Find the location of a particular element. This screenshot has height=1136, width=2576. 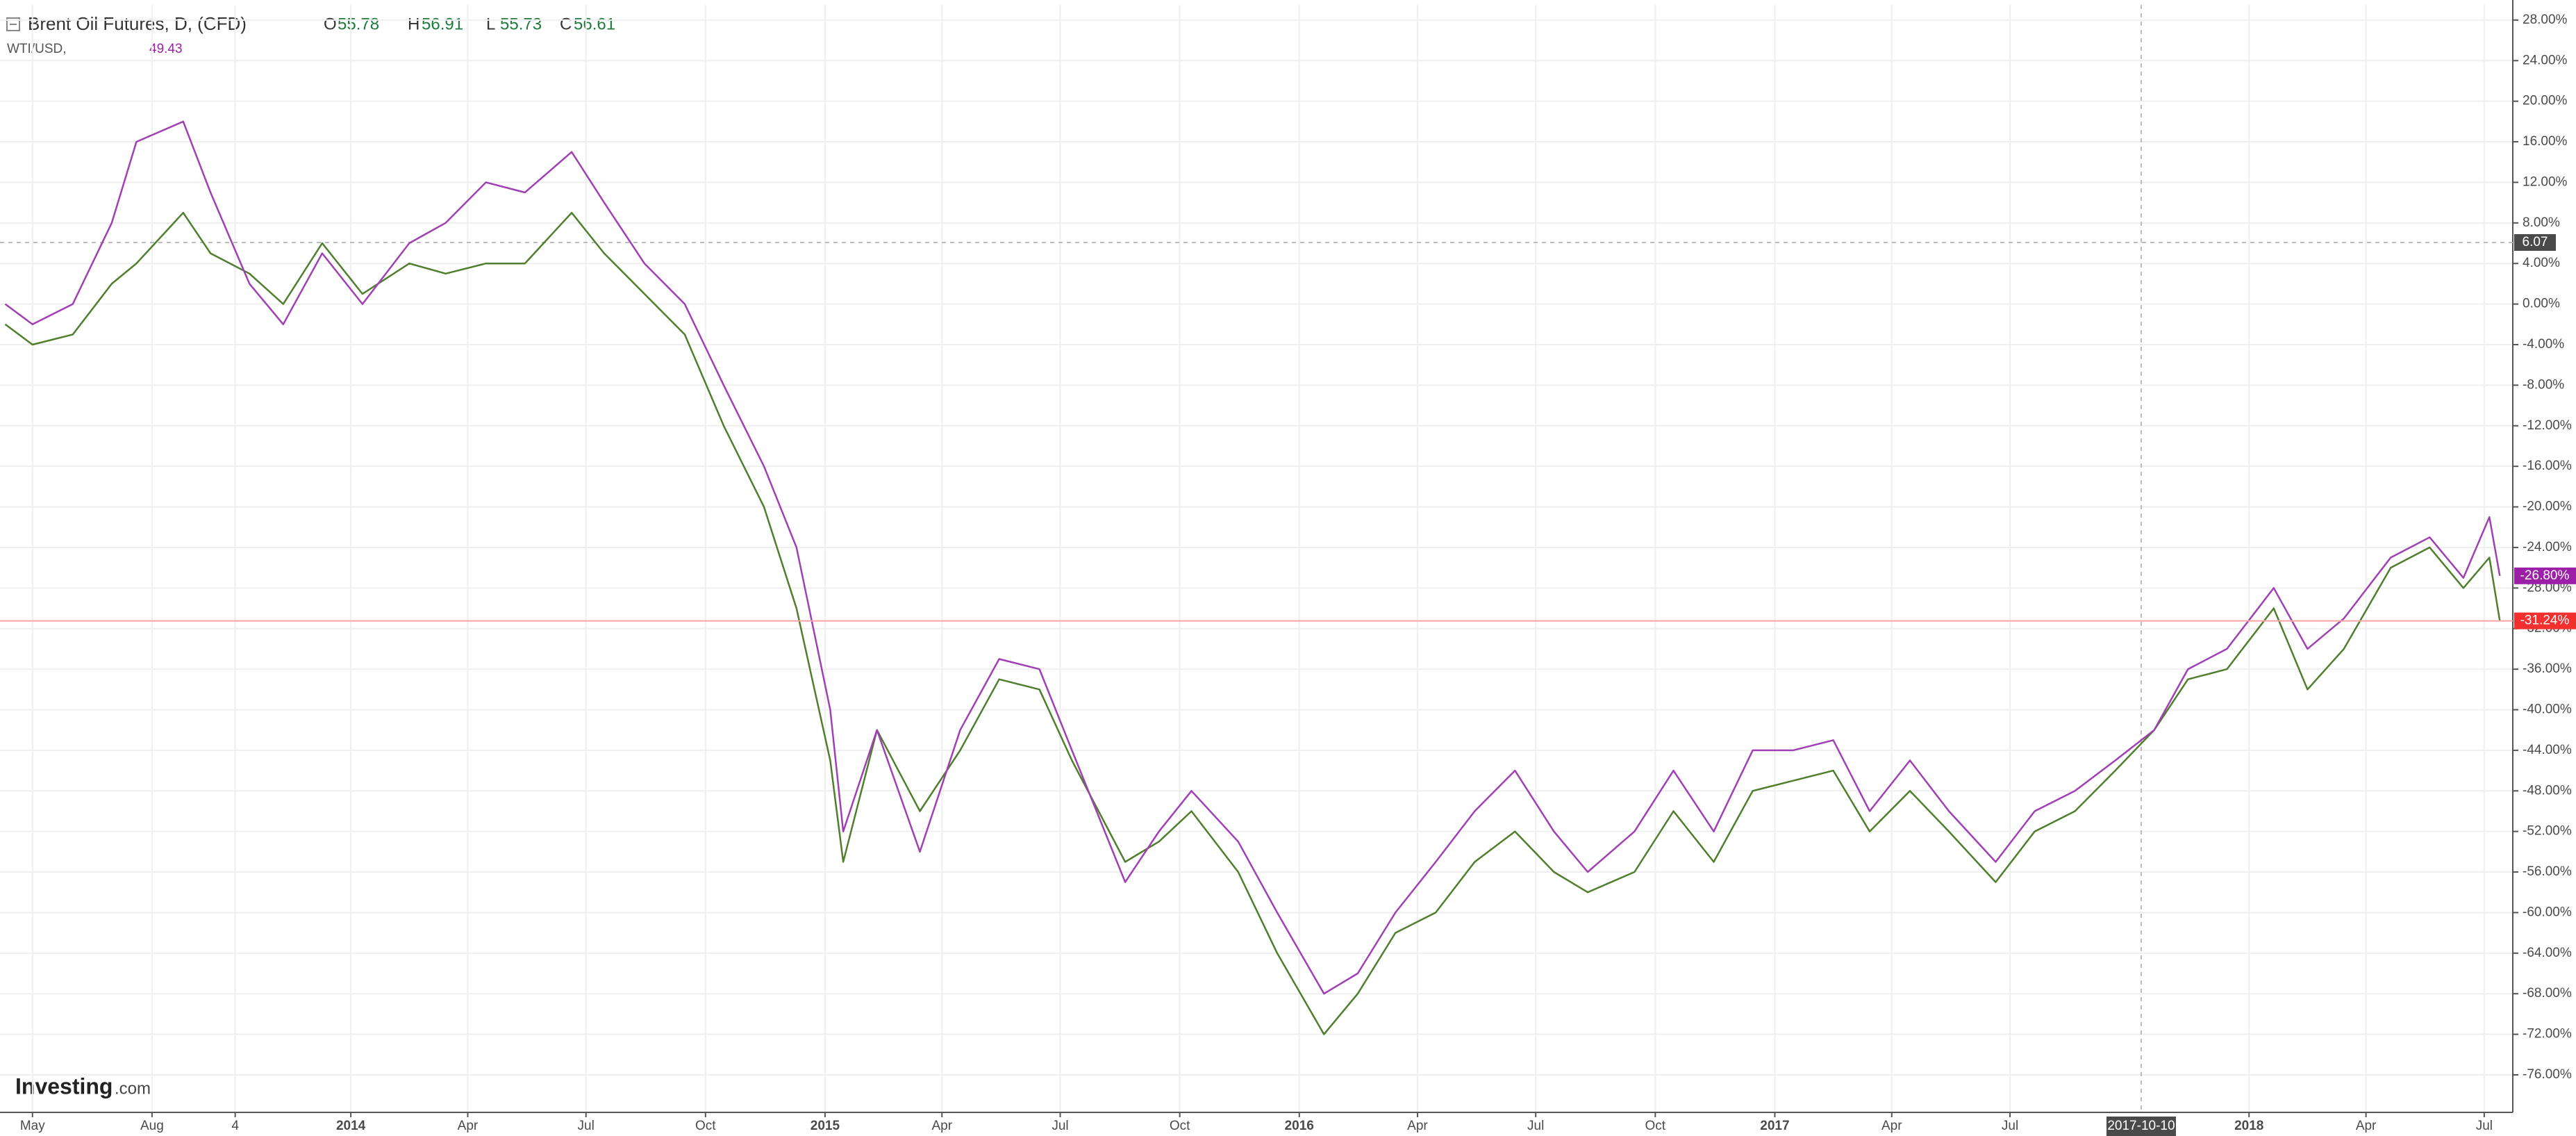

y-tick-label: -52.00% is located at coordinates (2547, 832).